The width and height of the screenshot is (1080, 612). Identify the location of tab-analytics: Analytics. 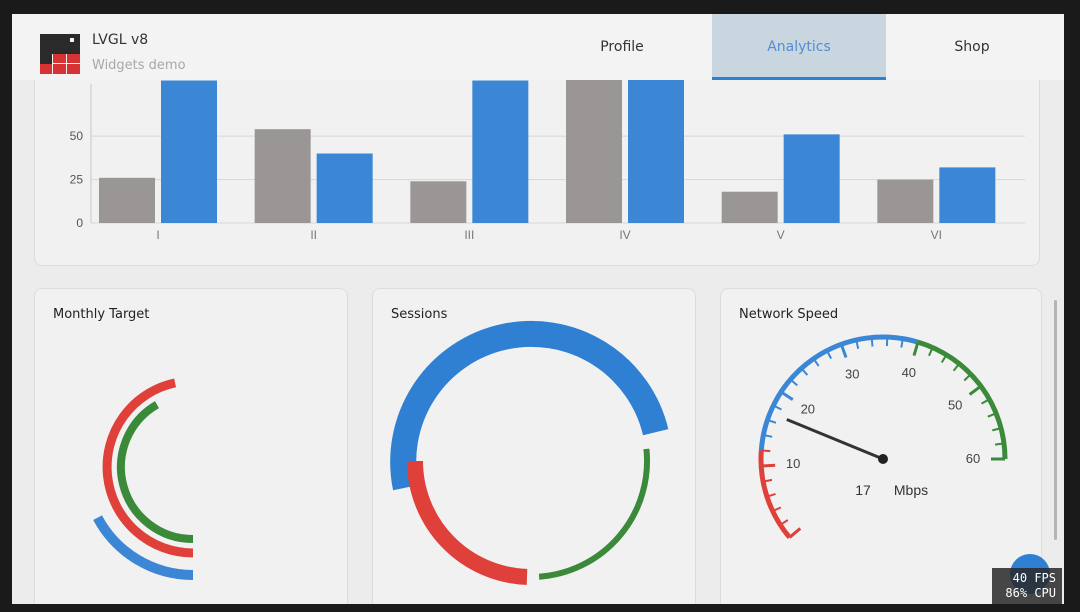
(799, 47).